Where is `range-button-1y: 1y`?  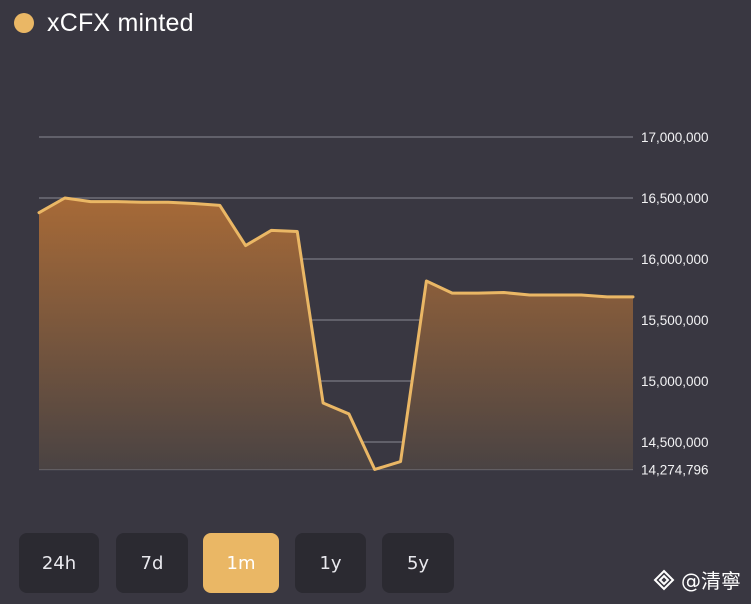
range-button-1y: 1y is located at coordinates (330, 563).